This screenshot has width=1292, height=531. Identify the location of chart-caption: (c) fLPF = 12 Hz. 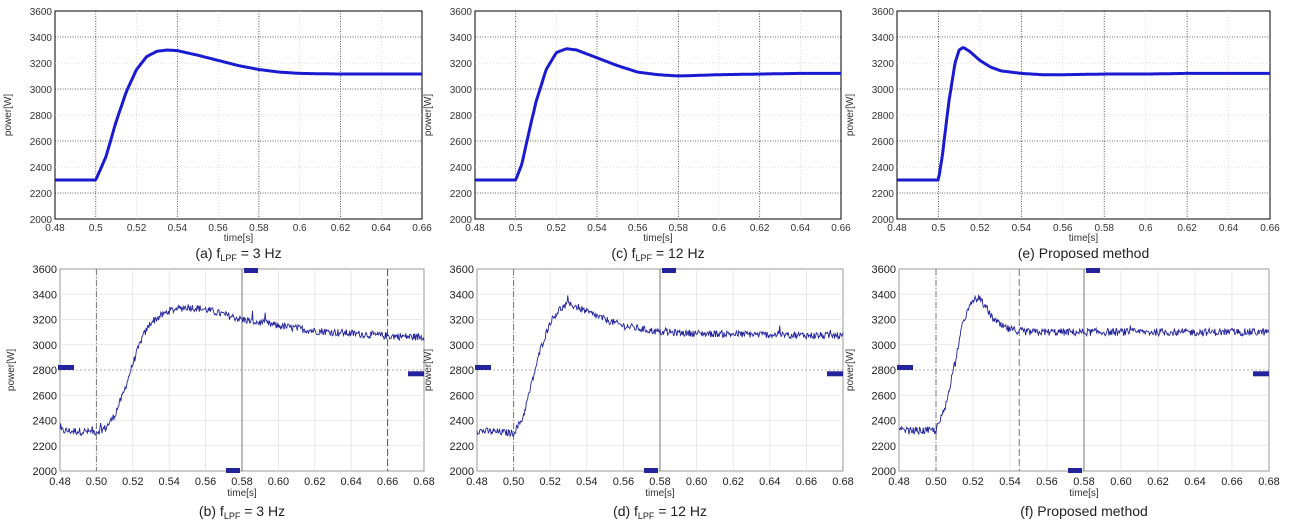
(657, 254).